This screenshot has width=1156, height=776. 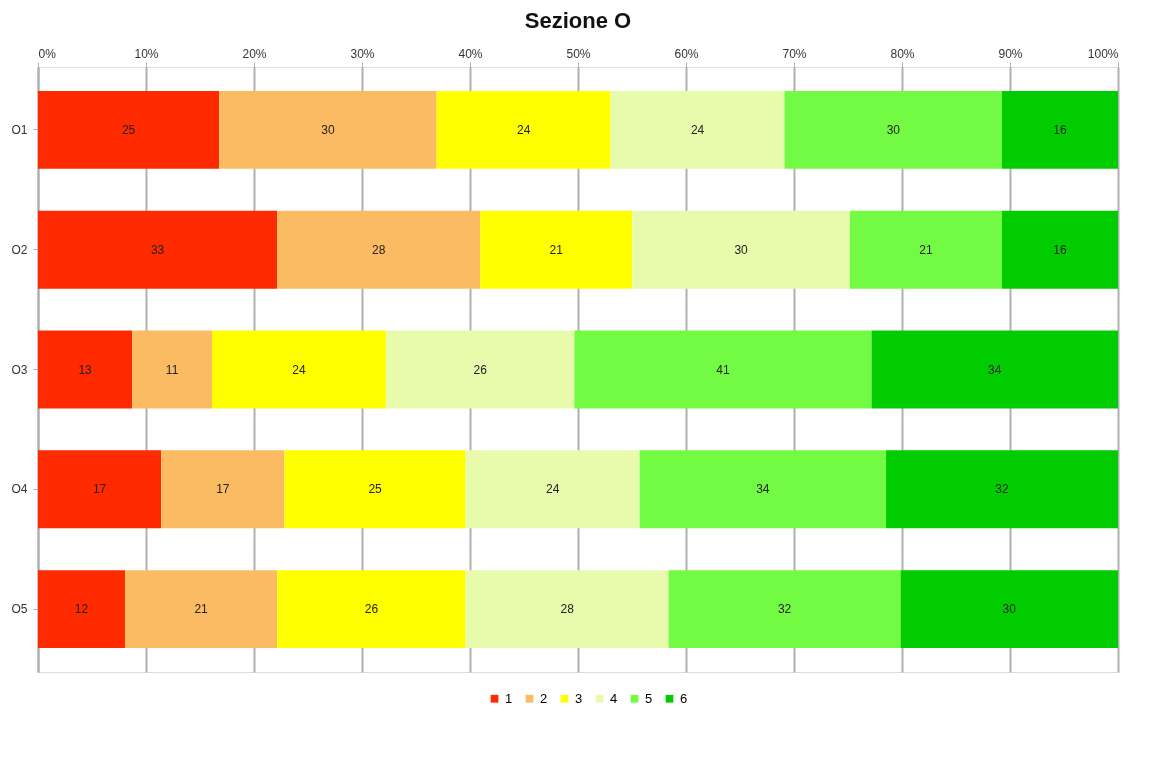 What do you see at coordinates (509, 698) in the screenshot?
I see `legend-label: 1` at bounding box center [509, 698].